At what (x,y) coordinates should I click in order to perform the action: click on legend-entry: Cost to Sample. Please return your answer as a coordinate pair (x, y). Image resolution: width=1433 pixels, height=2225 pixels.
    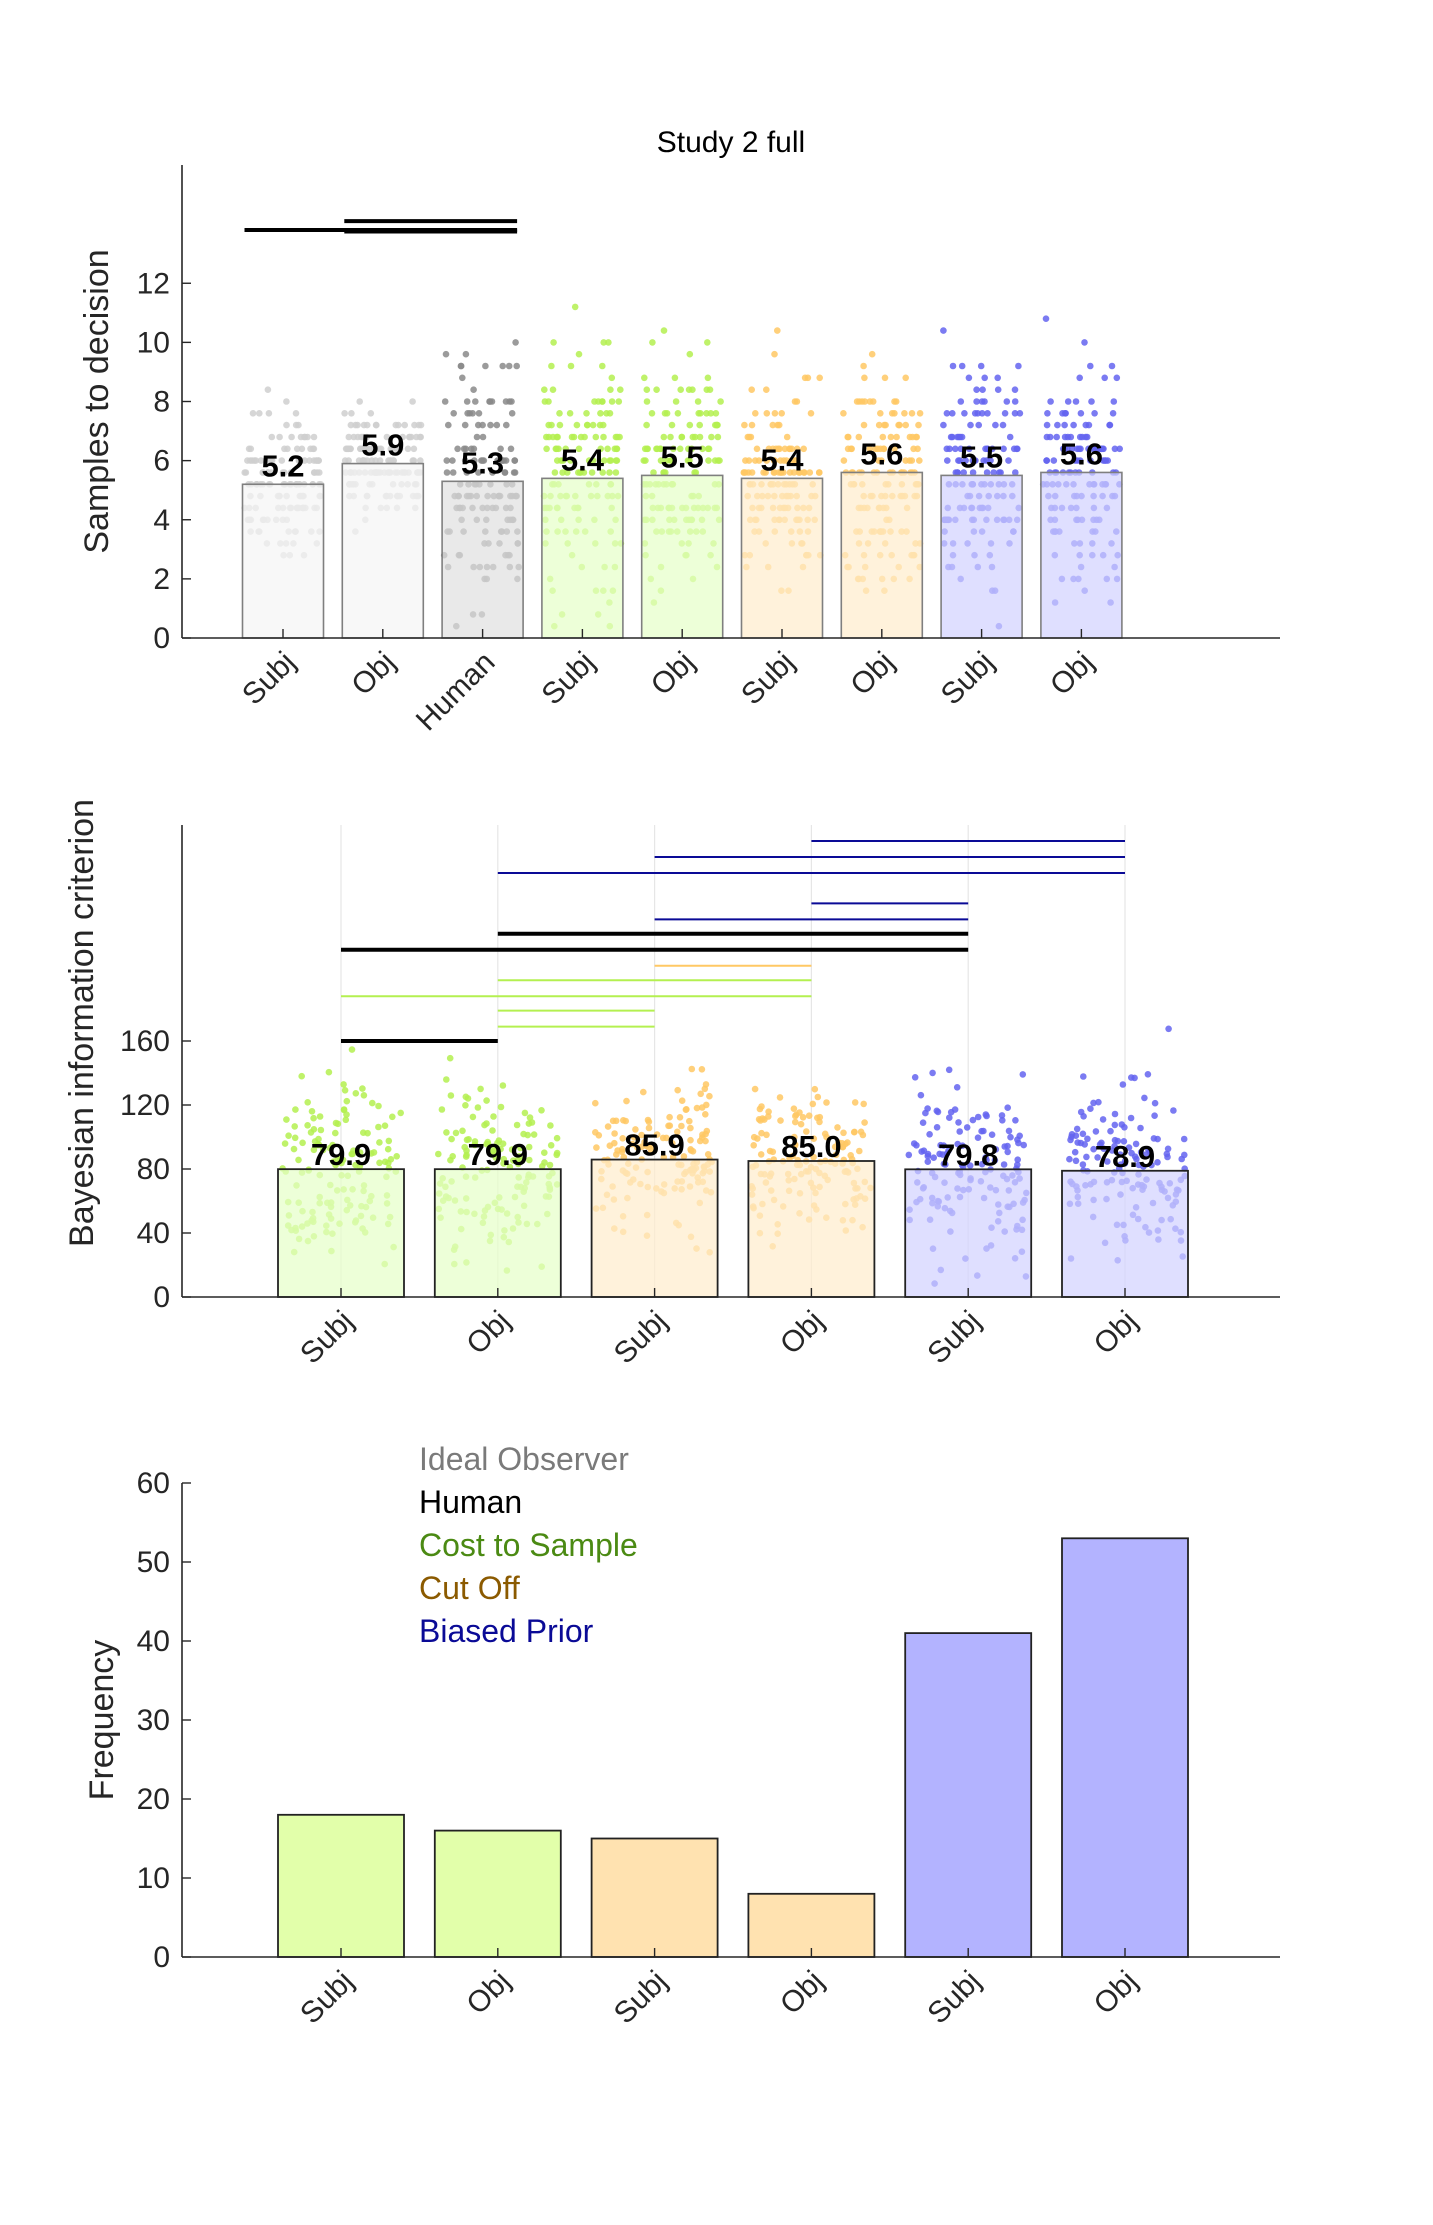
    Looking at the image, I should click on (528, 1545).